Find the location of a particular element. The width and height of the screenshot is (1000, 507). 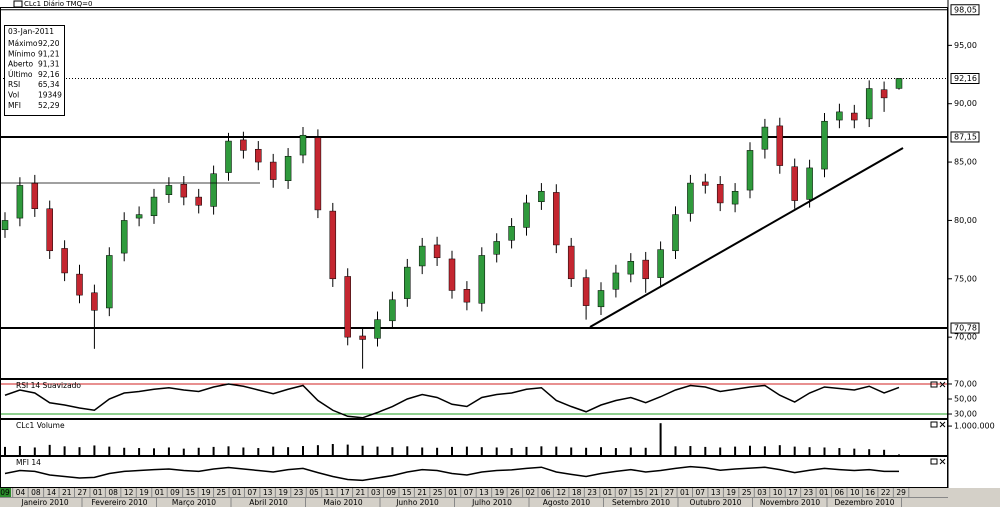

day-label: 09 is located at coordinates (391, 492).